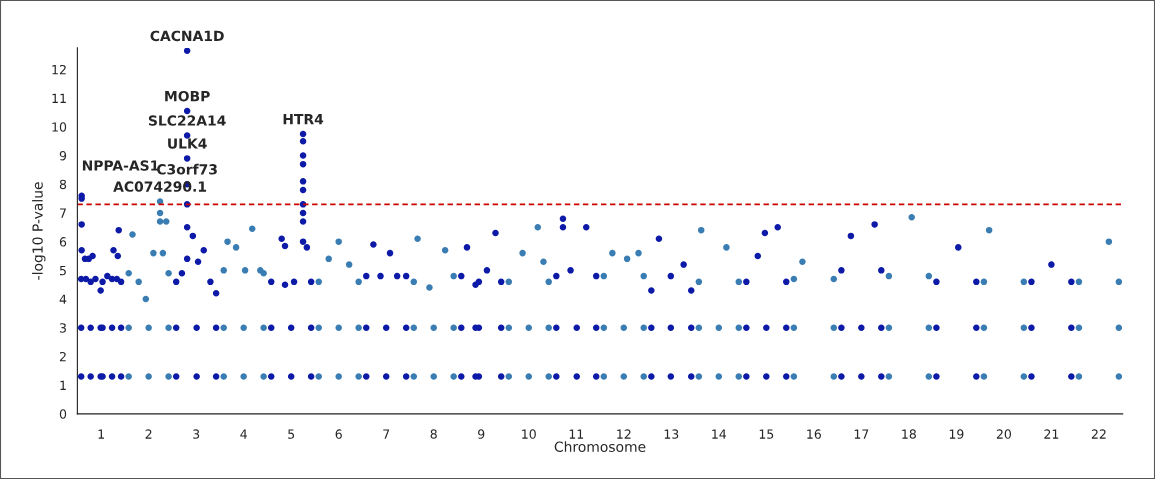 Image resolution: width=1155 pixels, height=479 pixels. I want to click on annotation: MOBP, so click(187, 96).